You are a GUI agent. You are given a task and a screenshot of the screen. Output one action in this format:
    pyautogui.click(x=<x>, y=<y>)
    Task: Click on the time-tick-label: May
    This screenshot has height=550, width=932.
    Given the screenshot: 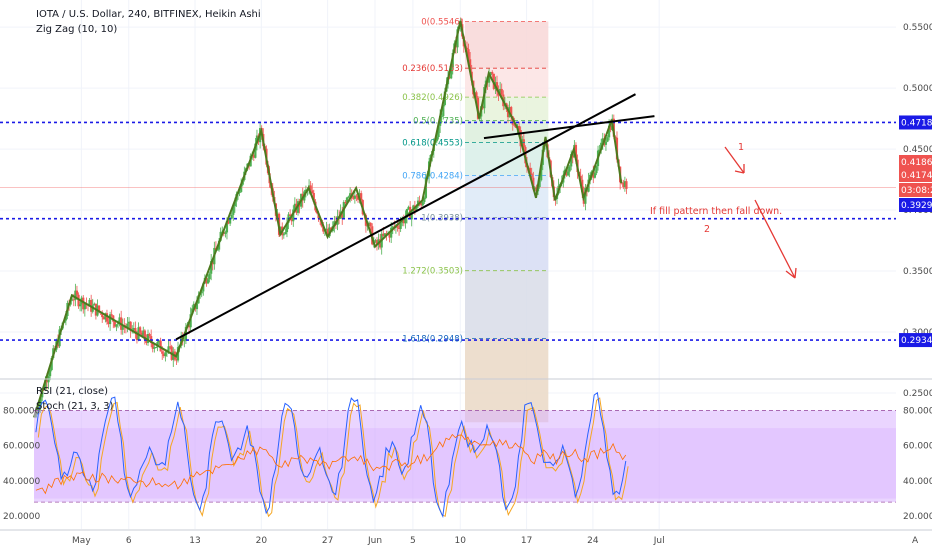 What is the action you would take?
    pyautogui.click(x=81, y=541)
    